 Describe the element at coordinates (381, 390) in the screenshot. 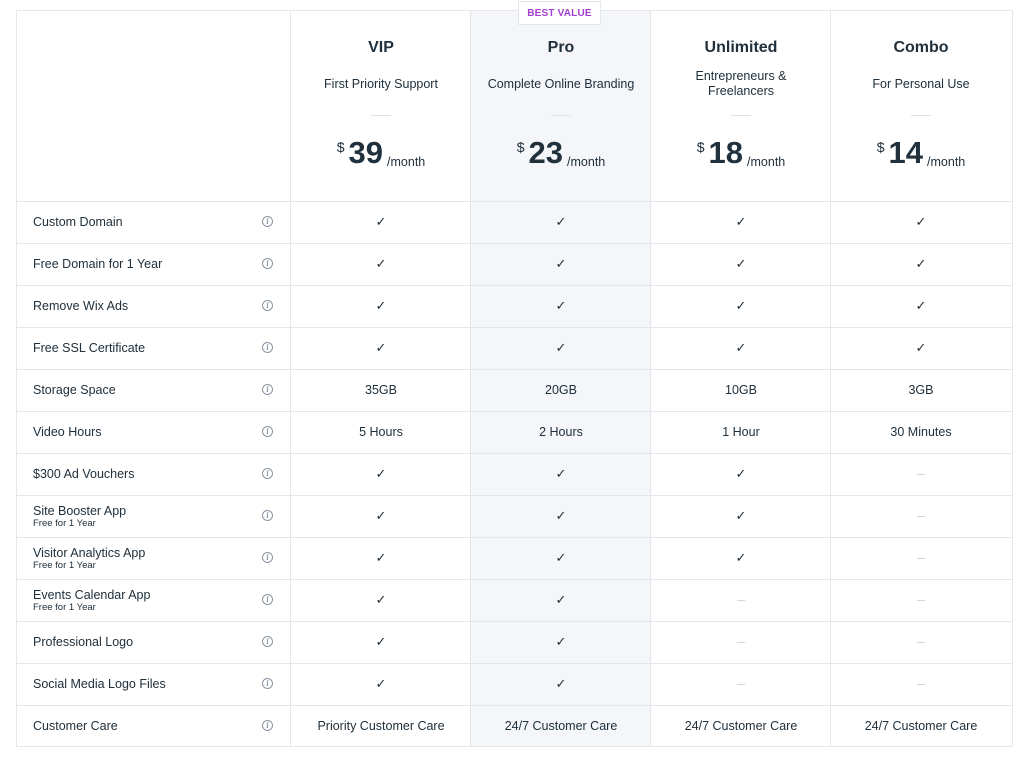

I see `feature-value-cell: 35GB` at that location.